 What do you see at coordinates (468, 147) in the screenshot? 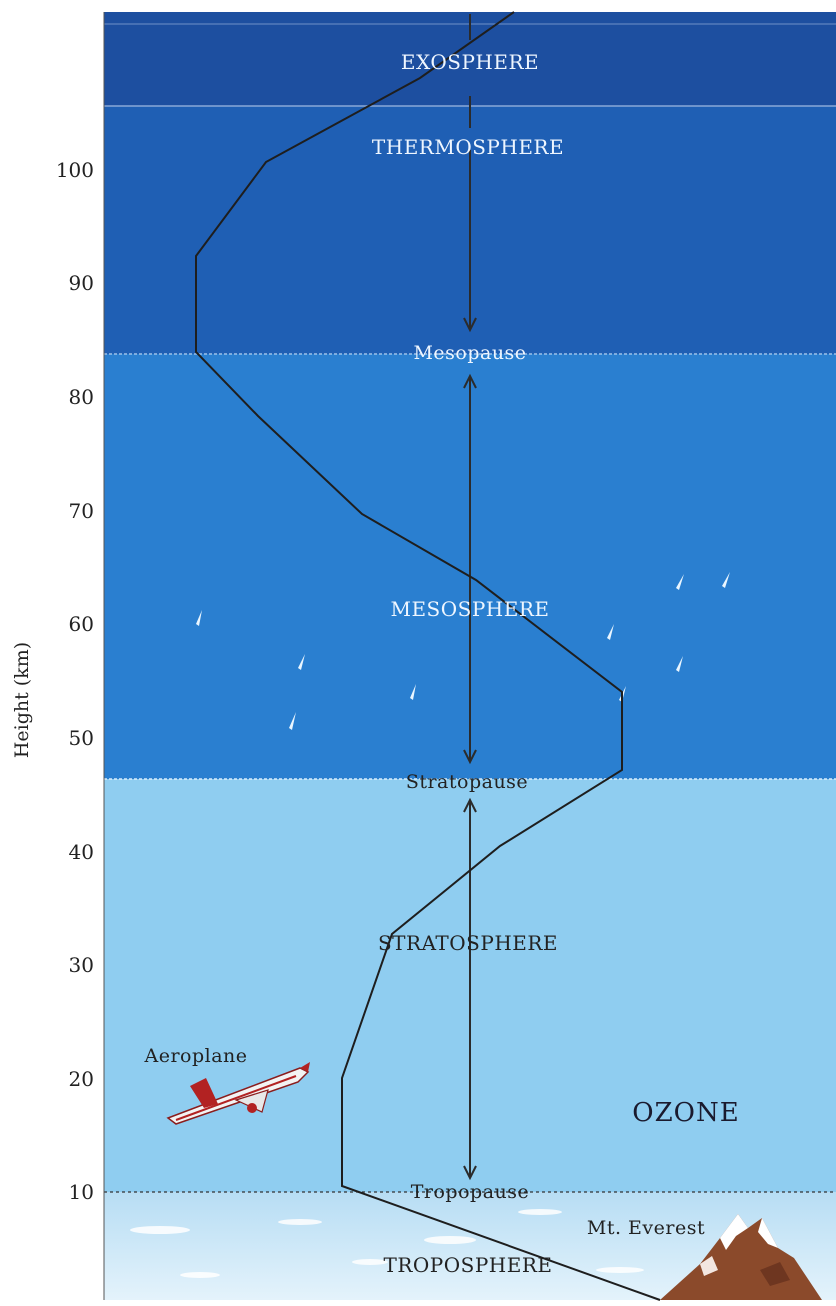
I see `thermosphere-label: THERMOSPHERE` at bounding box center [468, 147].